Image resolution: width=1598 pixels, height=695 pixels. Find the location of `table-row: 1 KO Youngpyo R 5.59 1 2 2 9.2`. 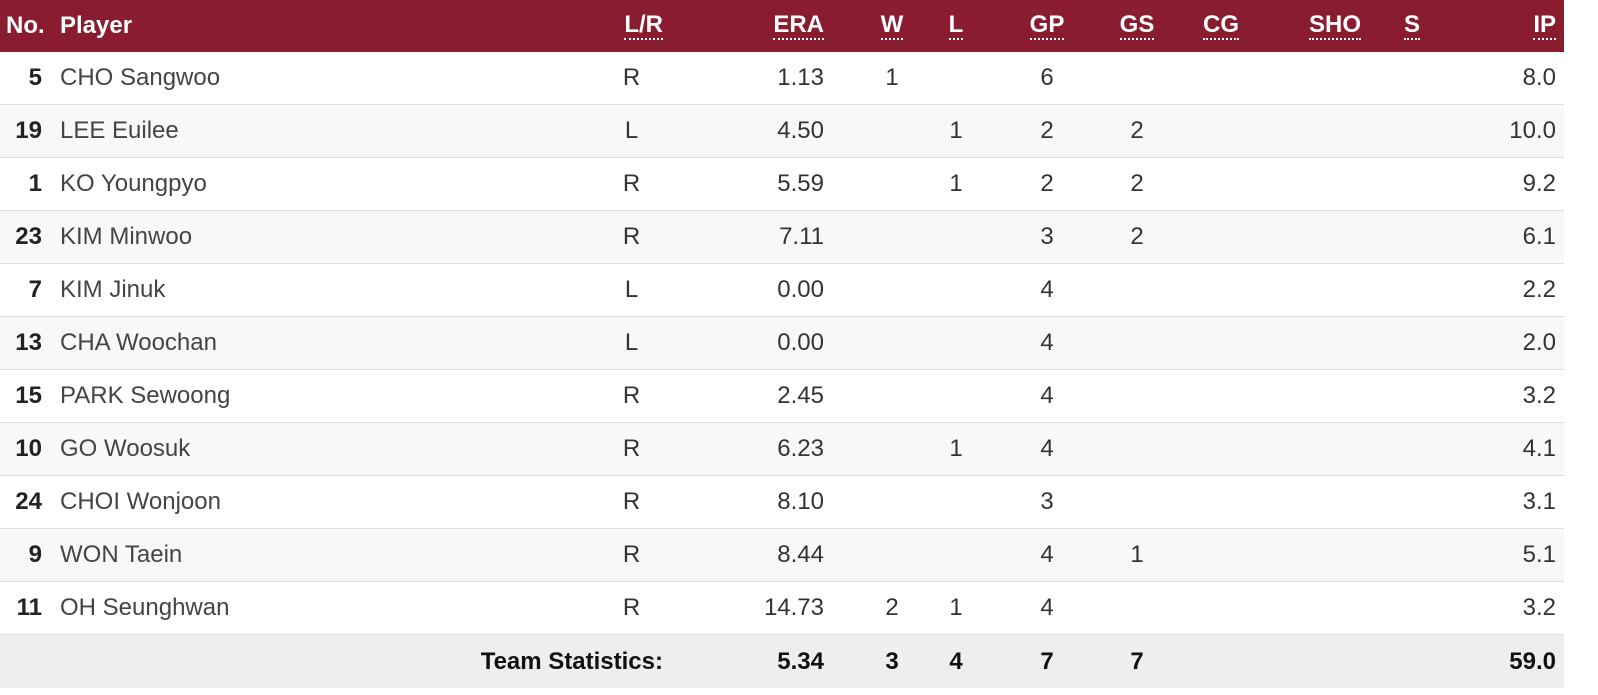

table-row: 1 KO Youngpyo R 5.59 1 2 2 9.2 is located at coordinates (782, 184).